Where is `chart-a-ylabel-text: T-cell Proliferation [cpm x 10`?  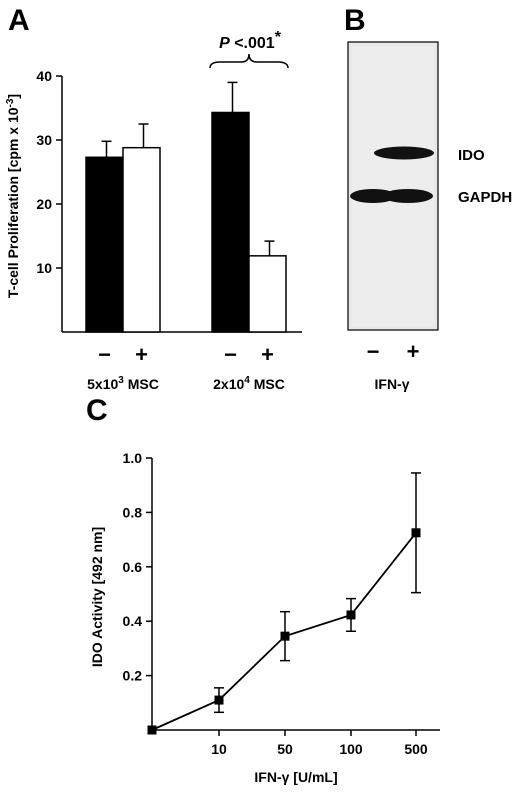
chart-a-ylabel-text: T-cell Proliferation [cpm x 10 is located at coordinates (13, 202).